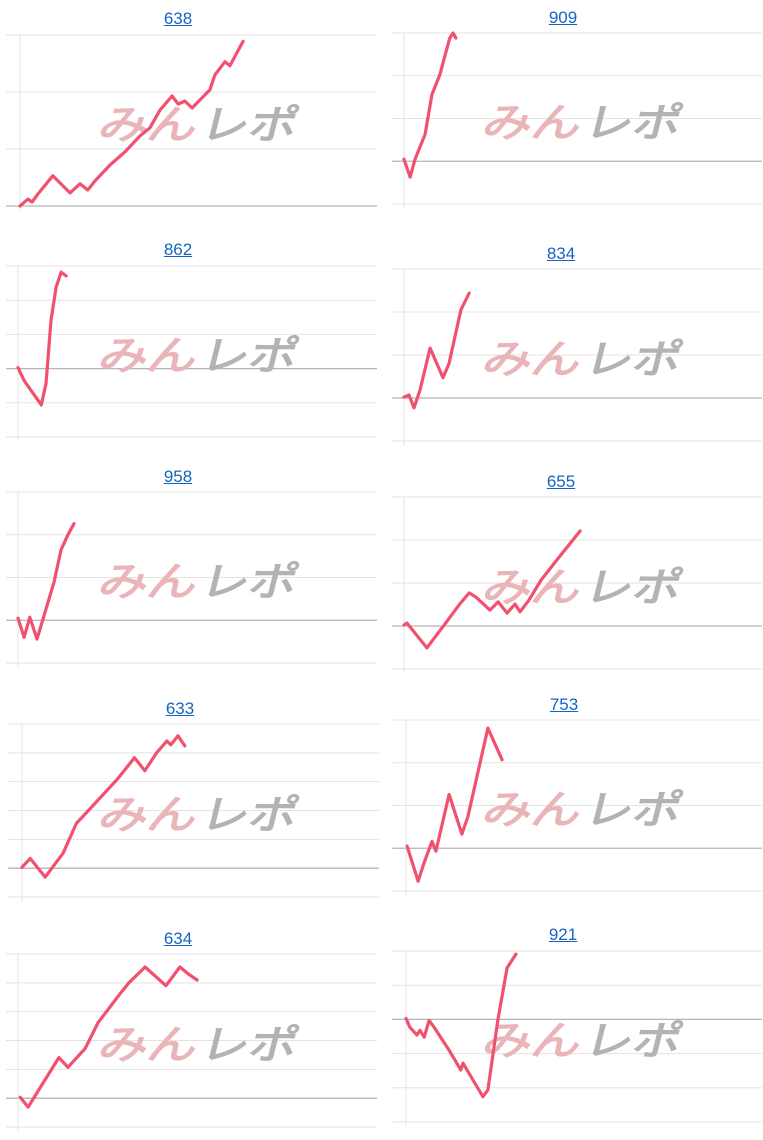 Image resolution: width=763 pixels, height=1140 pixels. Describe the element at coordinates (180, 708) in the screenshot. I see `chart-title-link: 633` at that location.